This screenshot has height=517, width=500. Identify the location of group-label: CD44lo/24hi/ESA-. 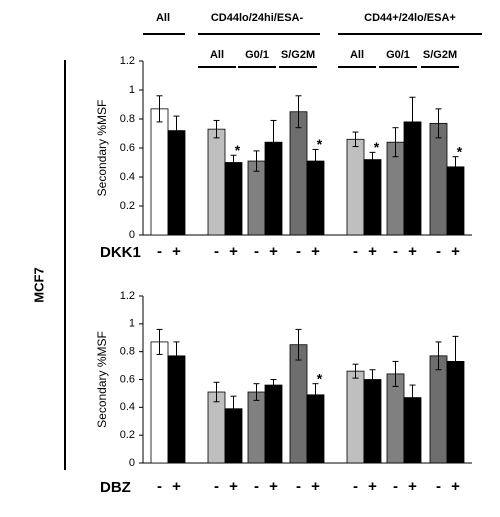
(257, 18).